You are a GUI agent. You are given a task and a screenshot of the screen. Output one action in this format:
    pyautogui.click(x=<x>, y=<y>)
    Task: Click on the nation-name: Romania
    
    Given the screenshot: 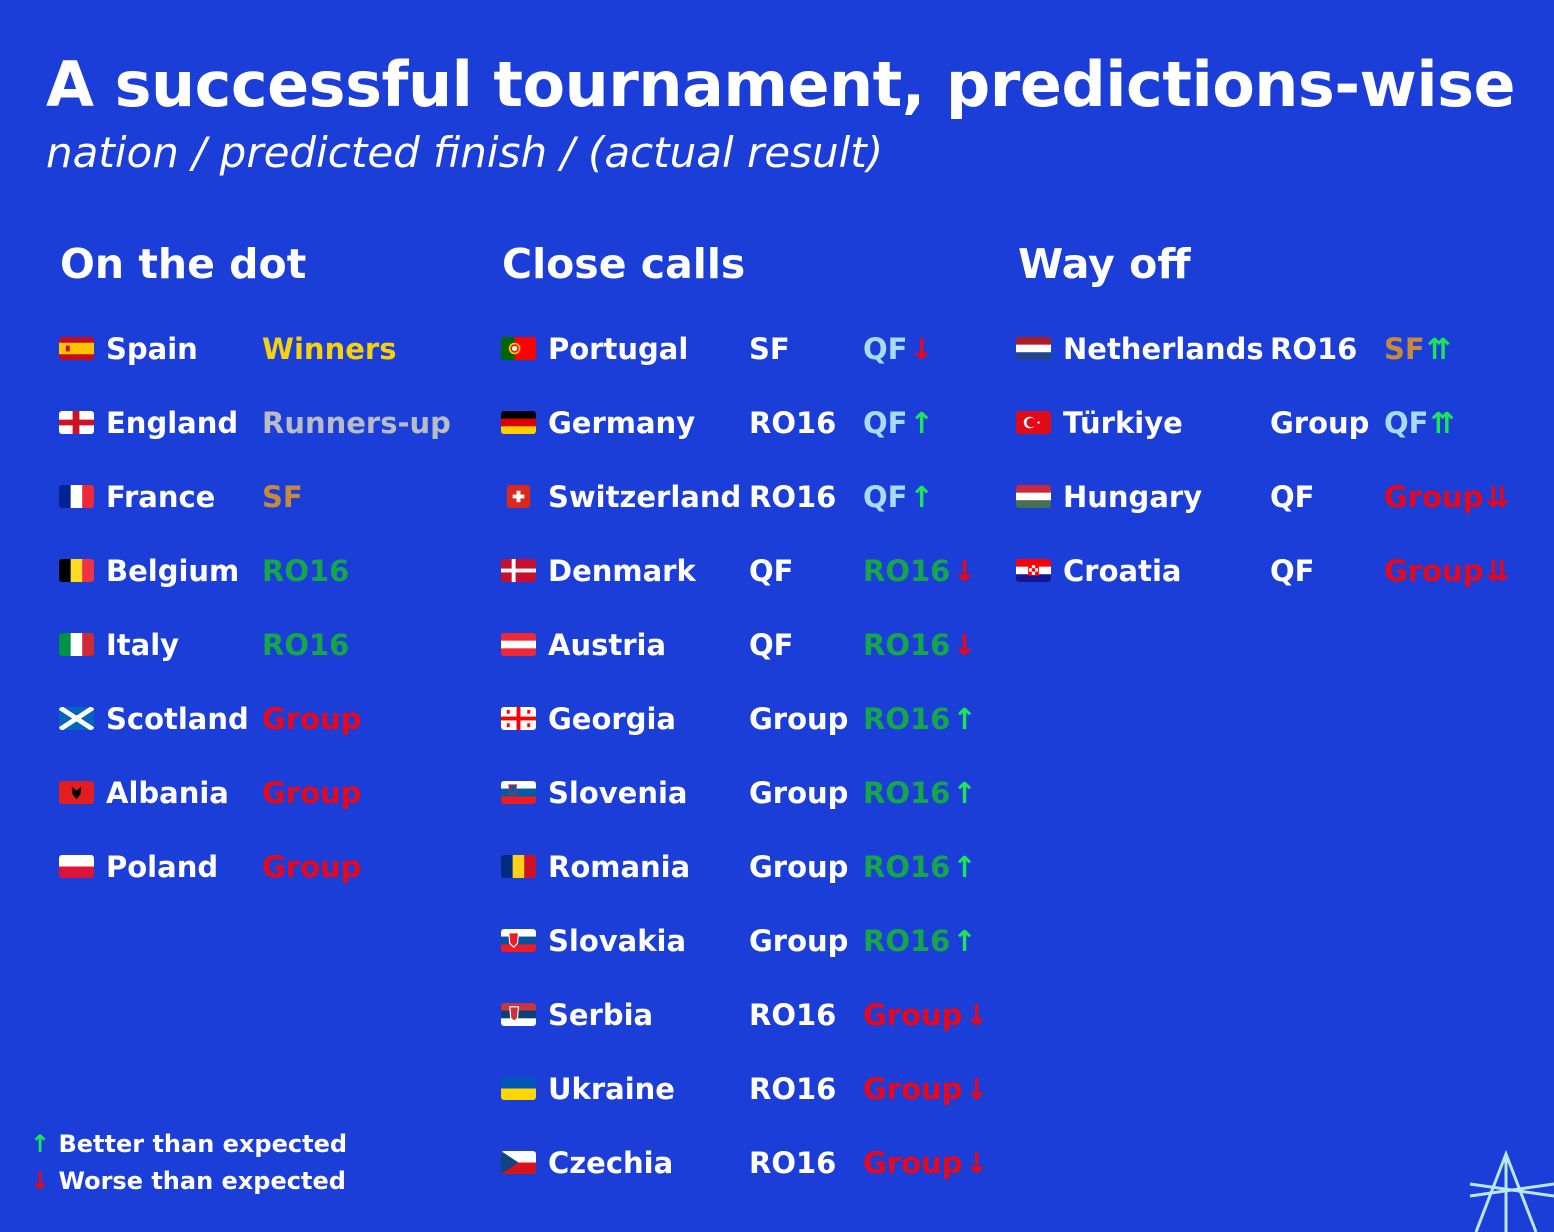 What is the action you would take?
    pyautogui.click(x=619, y=867)
    